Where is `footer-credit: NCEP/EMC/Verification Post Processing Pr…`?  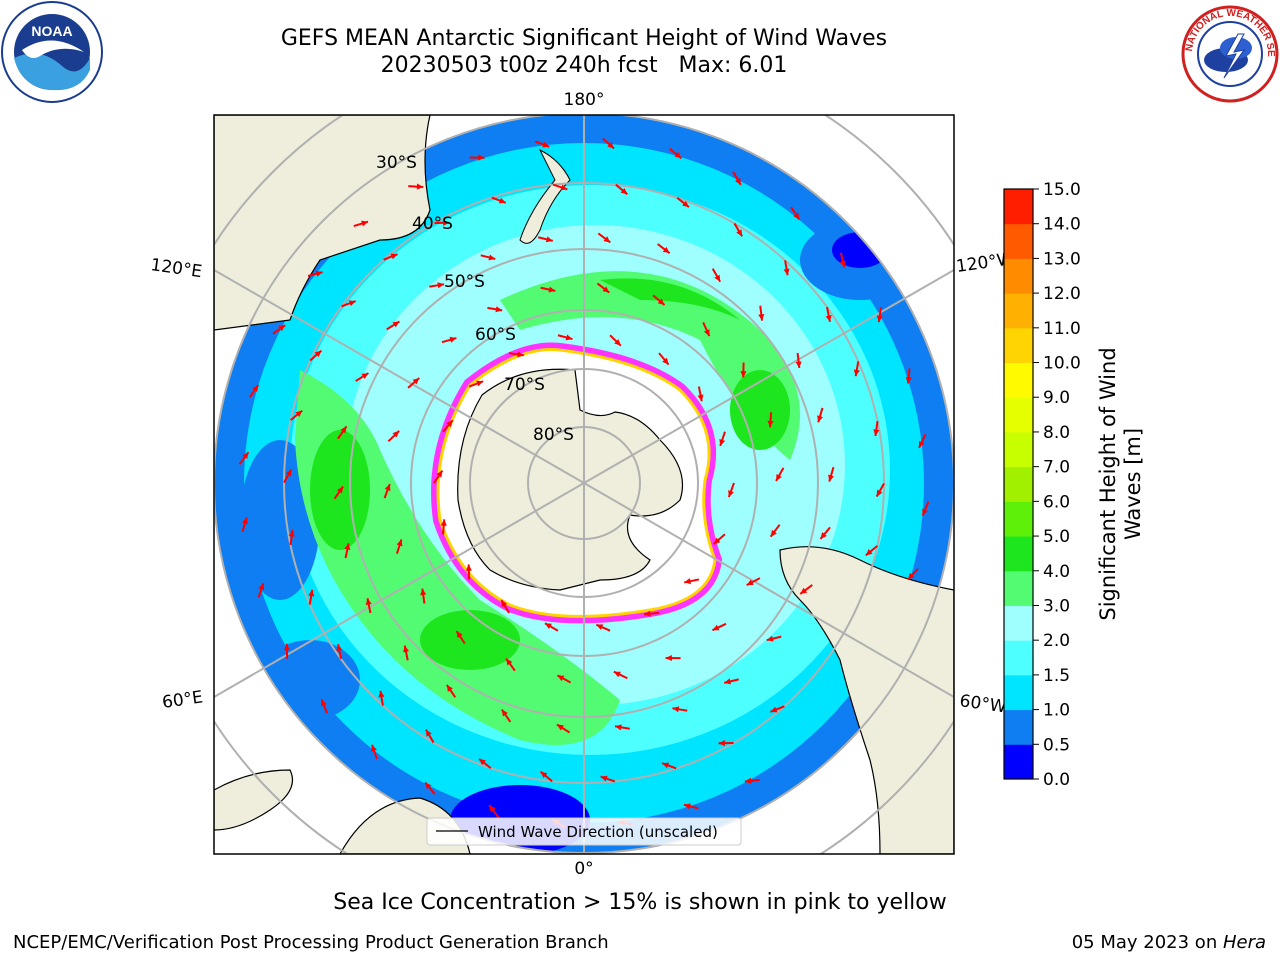 footer-credit: NCEP/EMC/Verification Post Processing Pr… is located at coordinates (311, 942).